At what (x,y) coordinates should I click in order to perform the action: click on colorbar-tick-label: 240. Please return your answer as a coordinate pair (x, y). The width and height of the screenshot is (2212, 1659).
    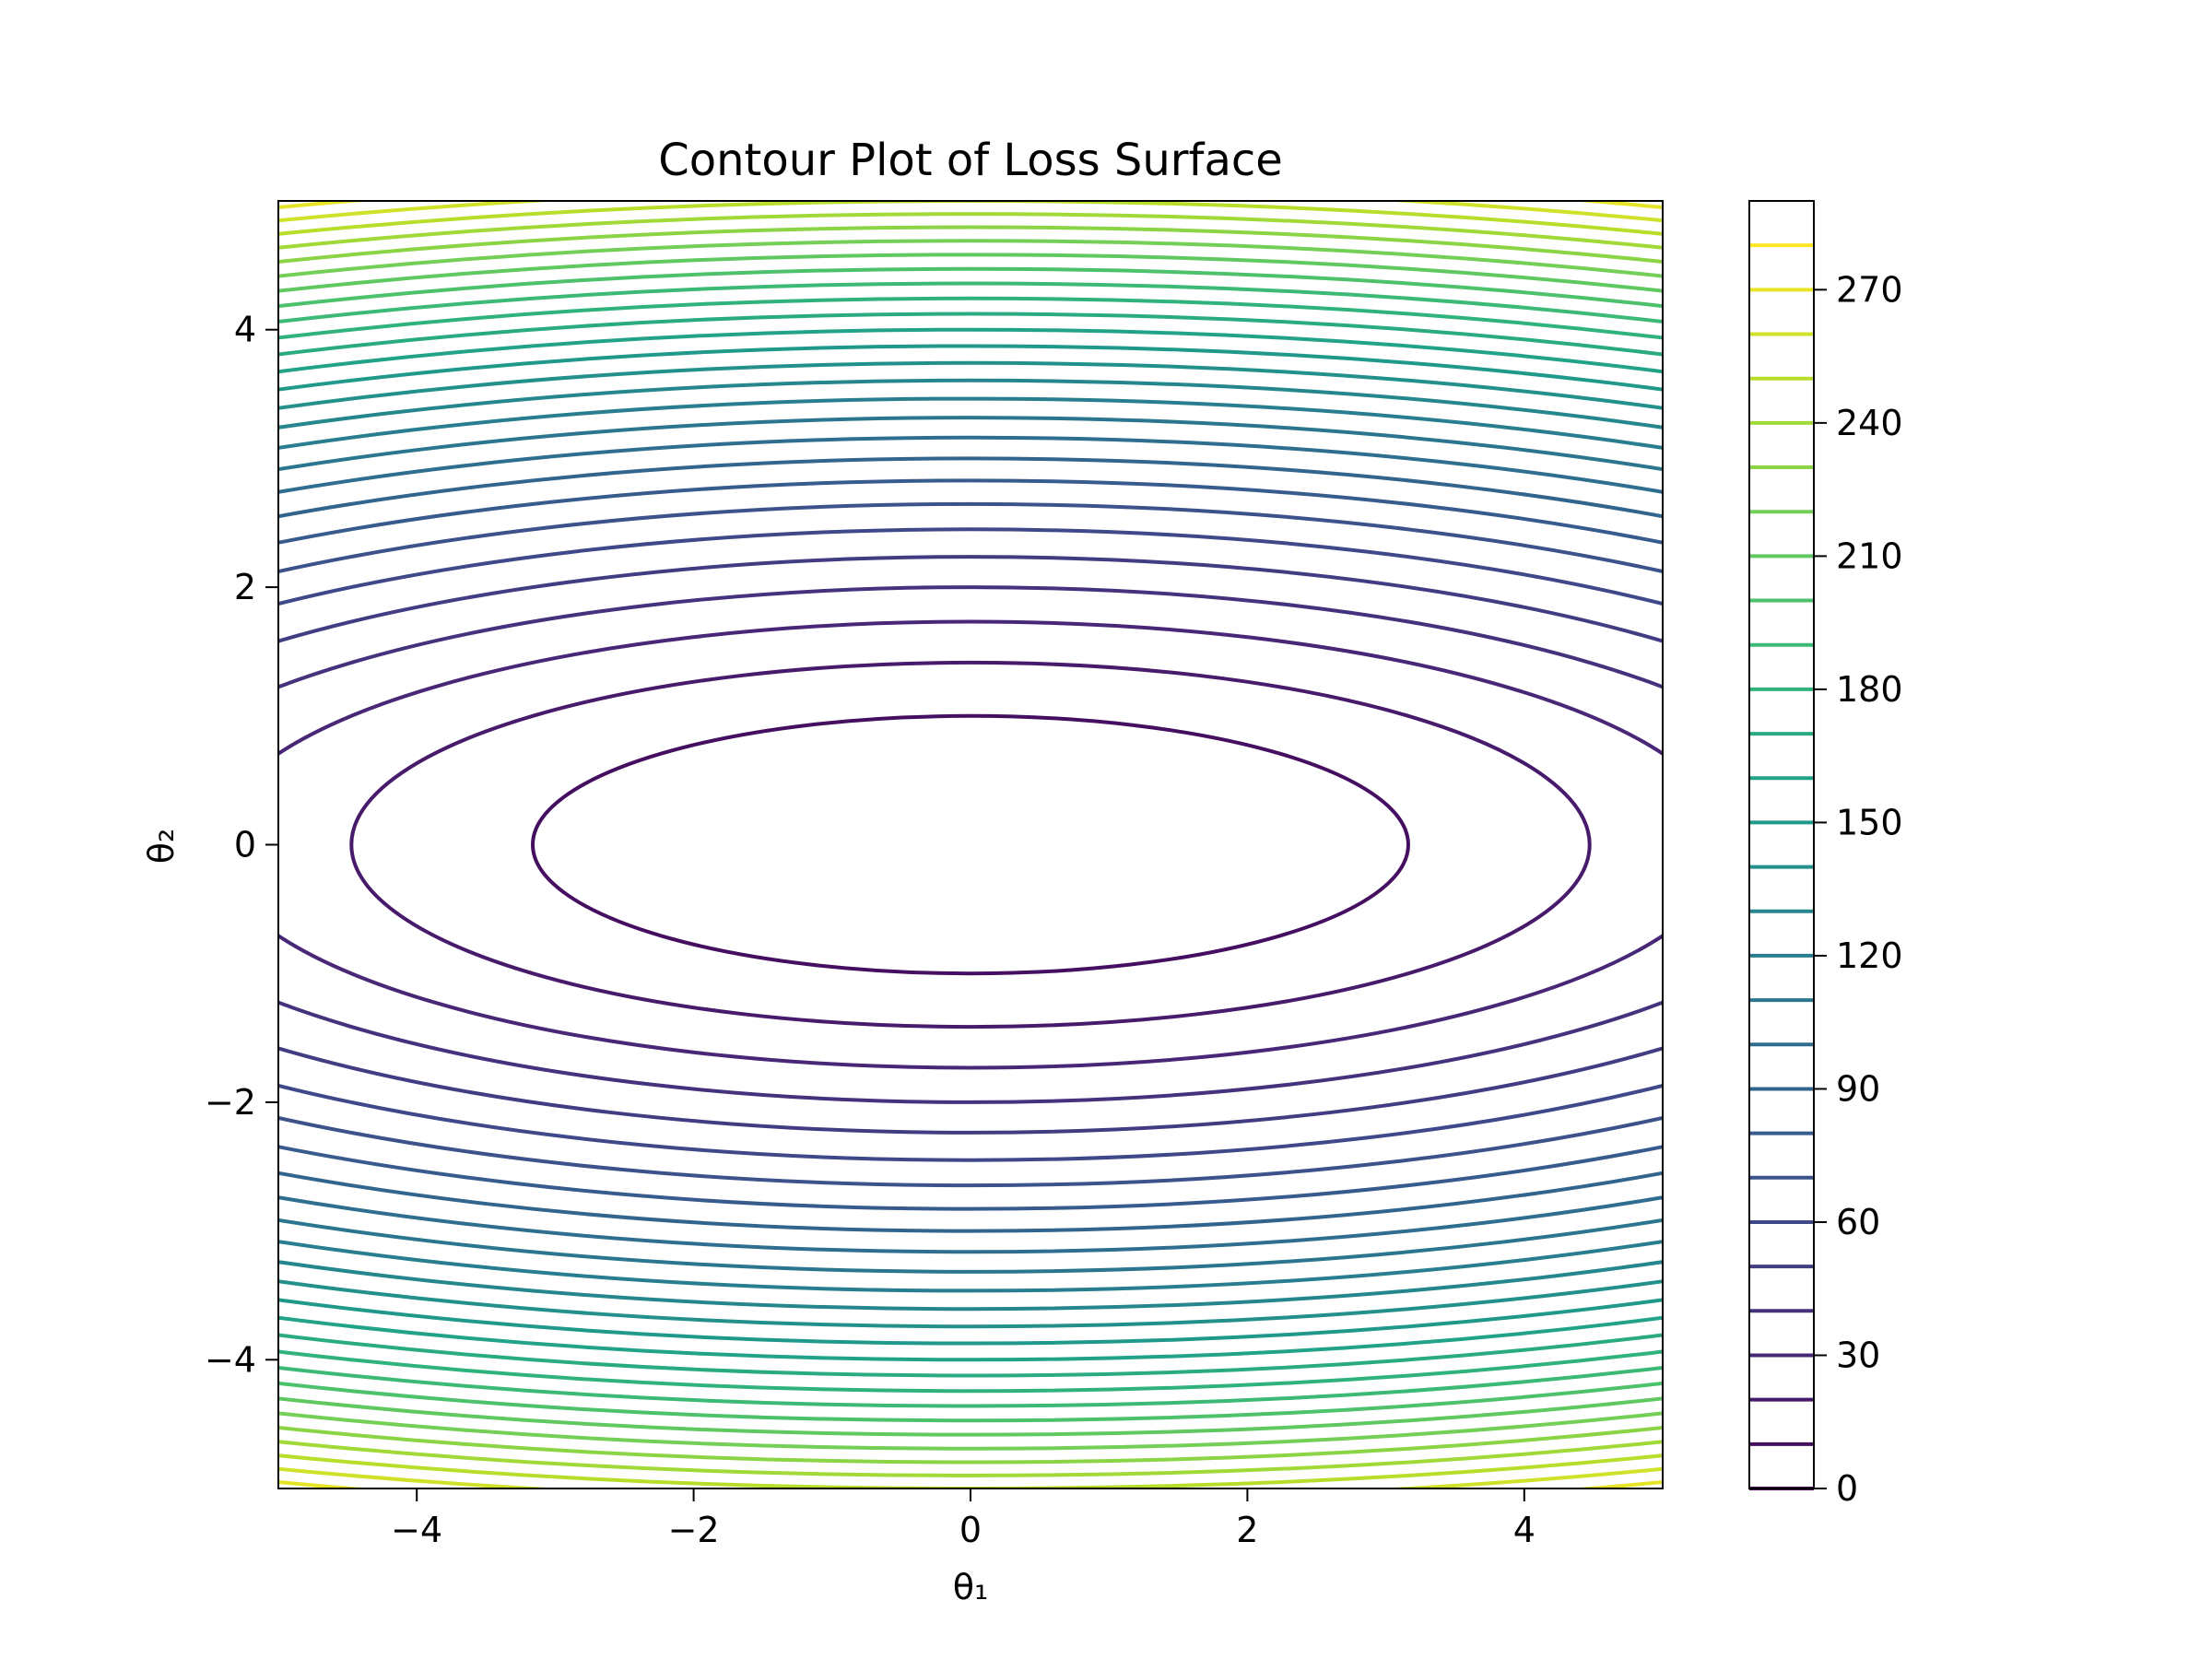
    Looking at the image, I should click on (1869, 423).